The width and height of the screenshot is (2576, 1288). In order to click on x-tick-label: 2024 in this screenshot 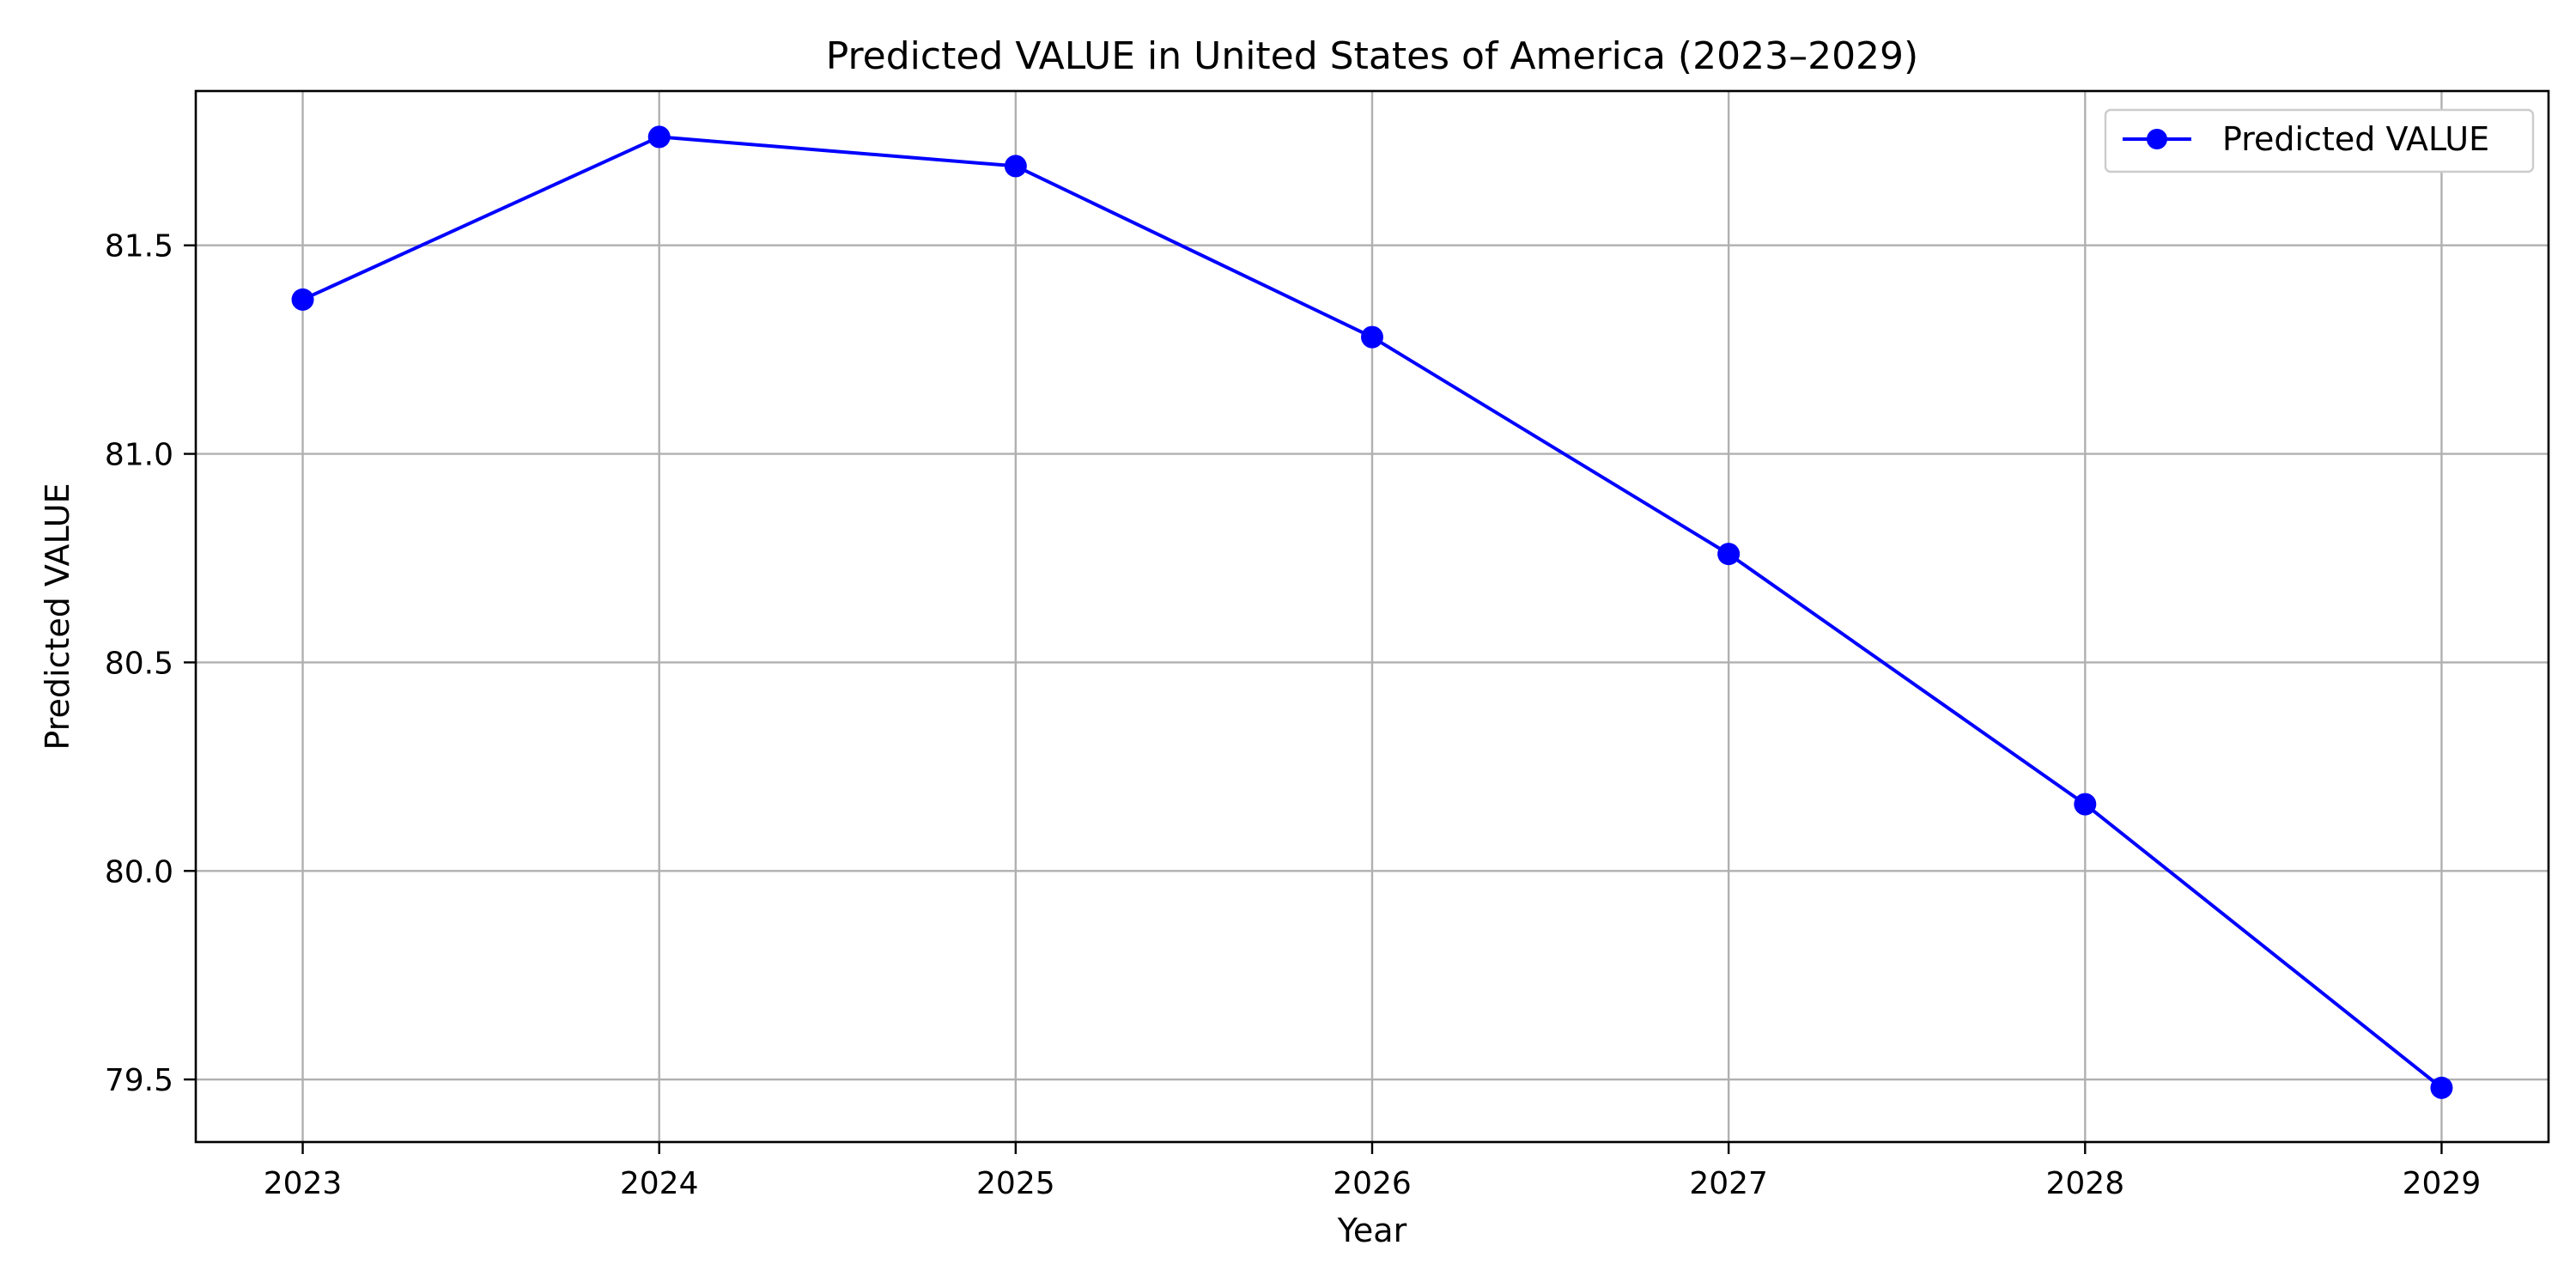, I will do `click(660, 1184)`.